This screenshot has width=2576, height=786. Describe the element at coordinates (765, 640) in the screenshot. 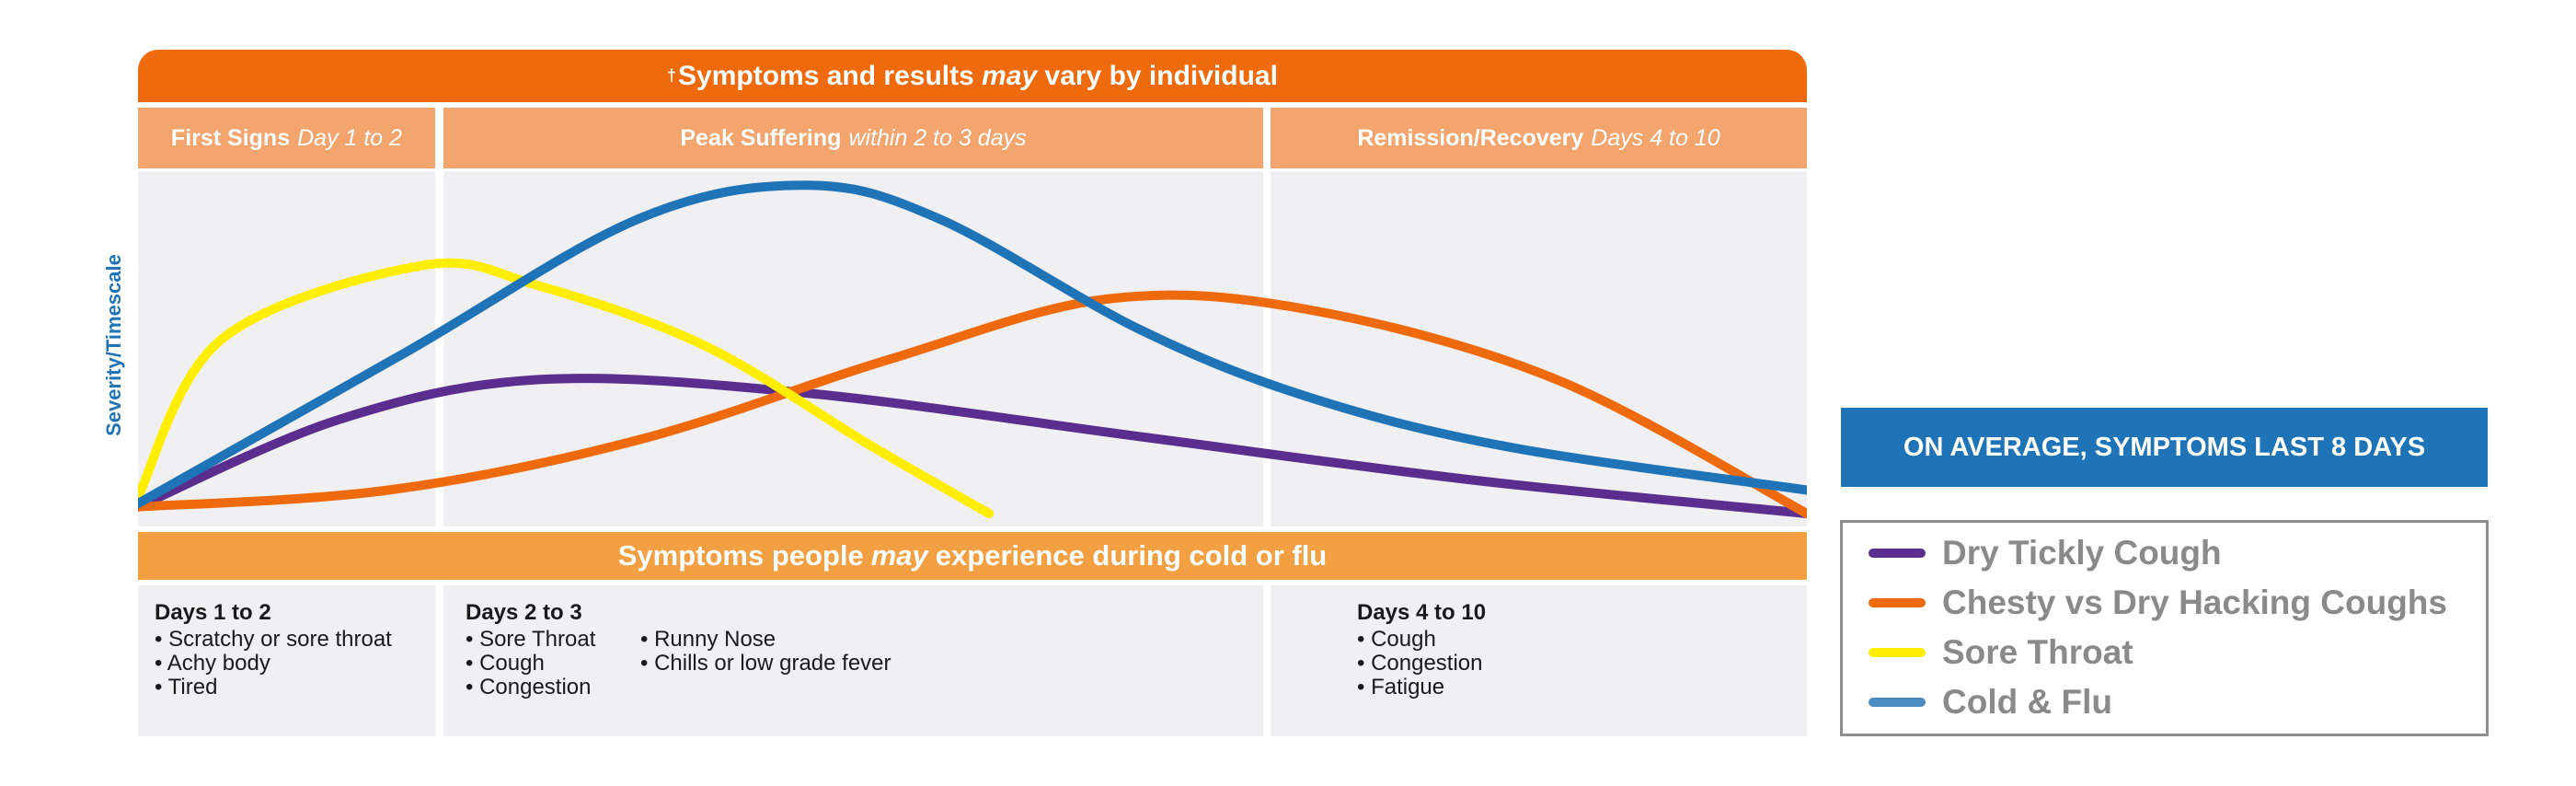

I see `list-item: Runny Nose` at that location.